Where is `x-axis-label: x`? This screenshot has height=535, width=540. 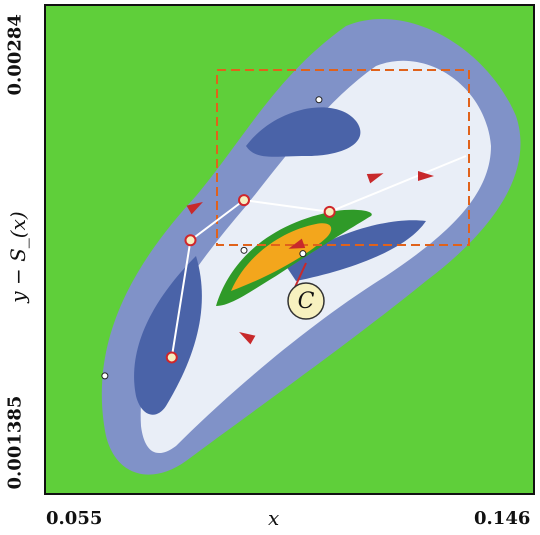 x-axis-label: x is located at coordinates (274, 518).